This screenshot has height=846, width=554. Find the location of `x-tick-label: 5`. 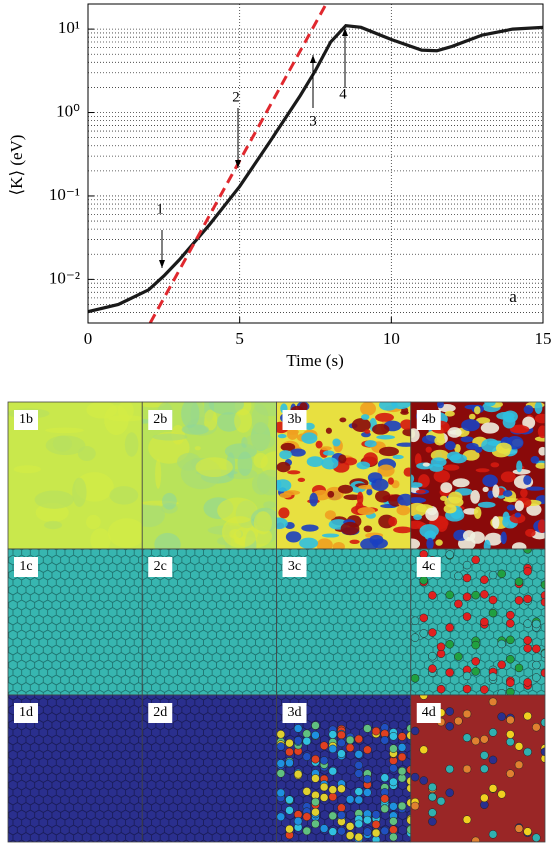

x-tick-label: 5 is located at coordinates (239, 338).